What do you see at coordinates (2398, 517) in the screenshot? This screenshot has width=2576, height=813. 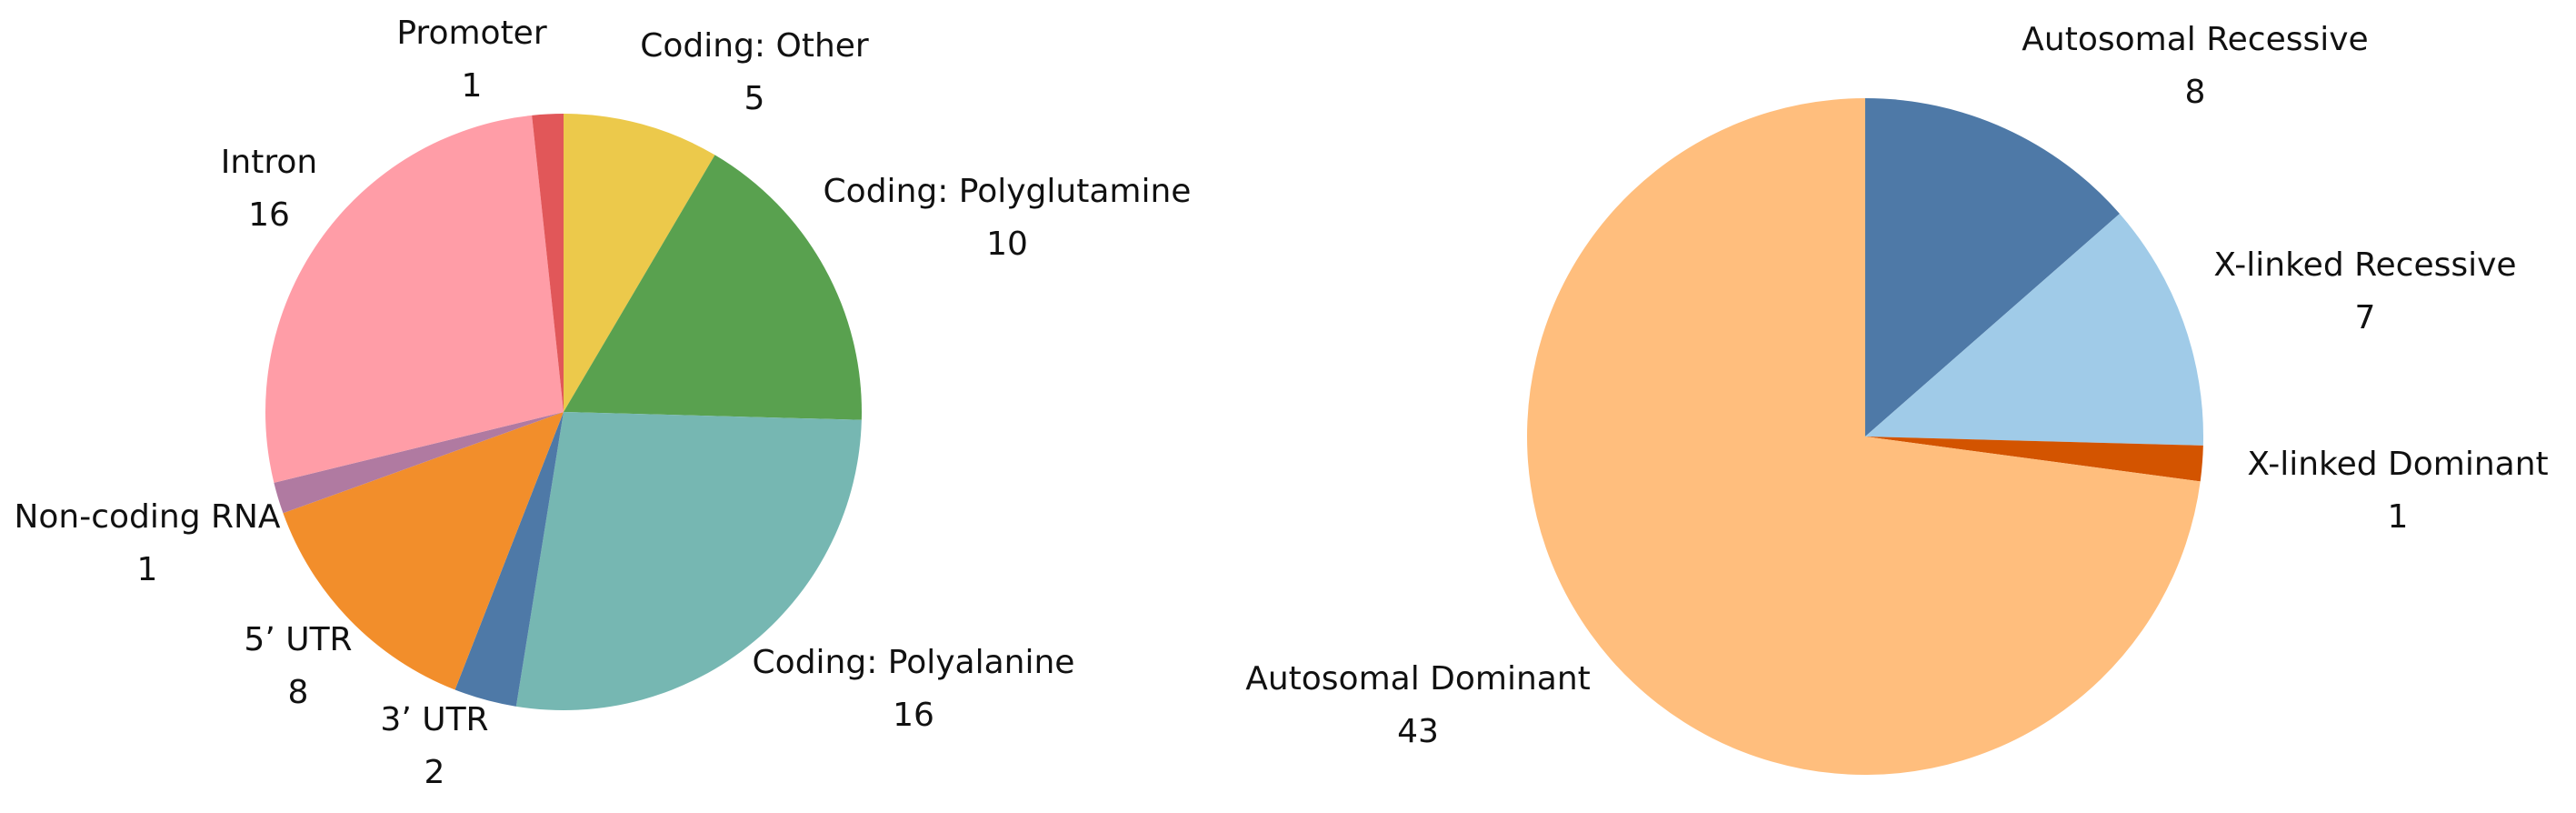 I see `slice-value-x-linked-dominant: 1` at bounding box center [2398, 517].